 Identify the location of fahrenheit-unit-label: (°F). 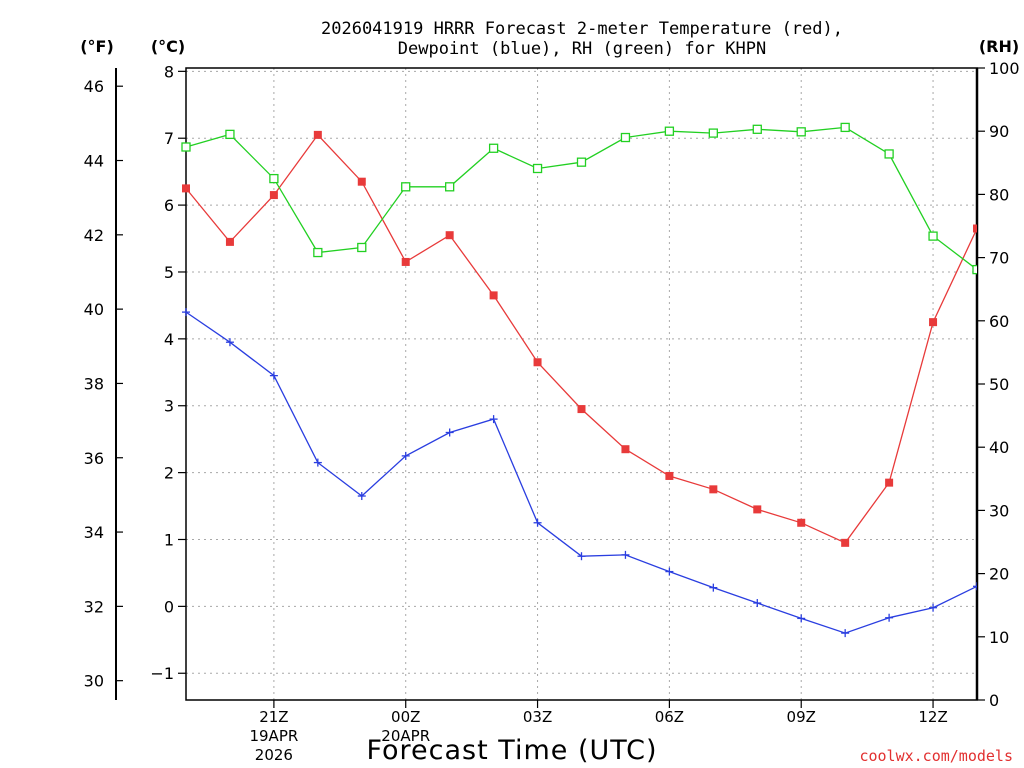
(97, 46).